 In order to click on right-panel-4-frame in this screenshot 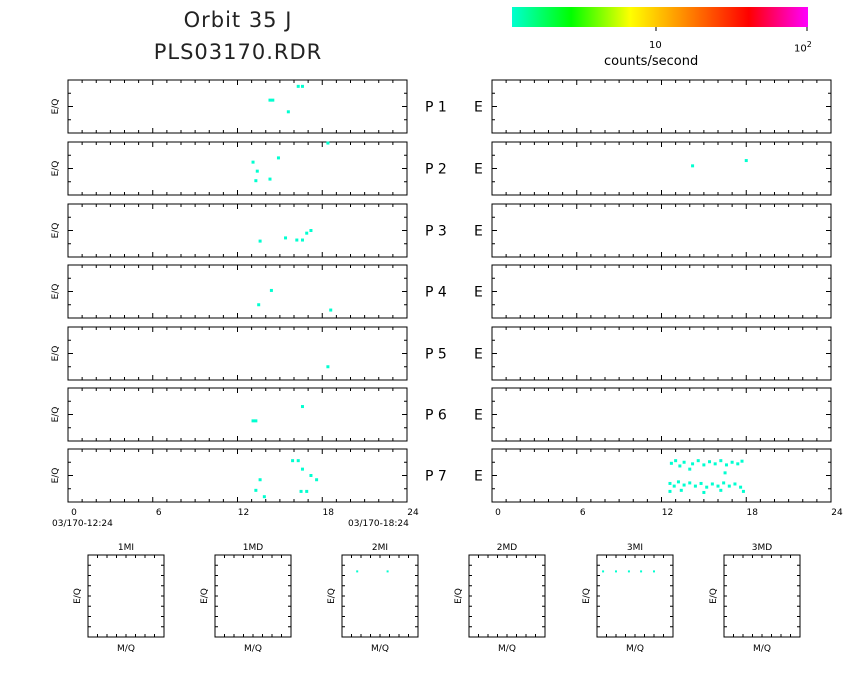, I will do `click(661, 291)`.